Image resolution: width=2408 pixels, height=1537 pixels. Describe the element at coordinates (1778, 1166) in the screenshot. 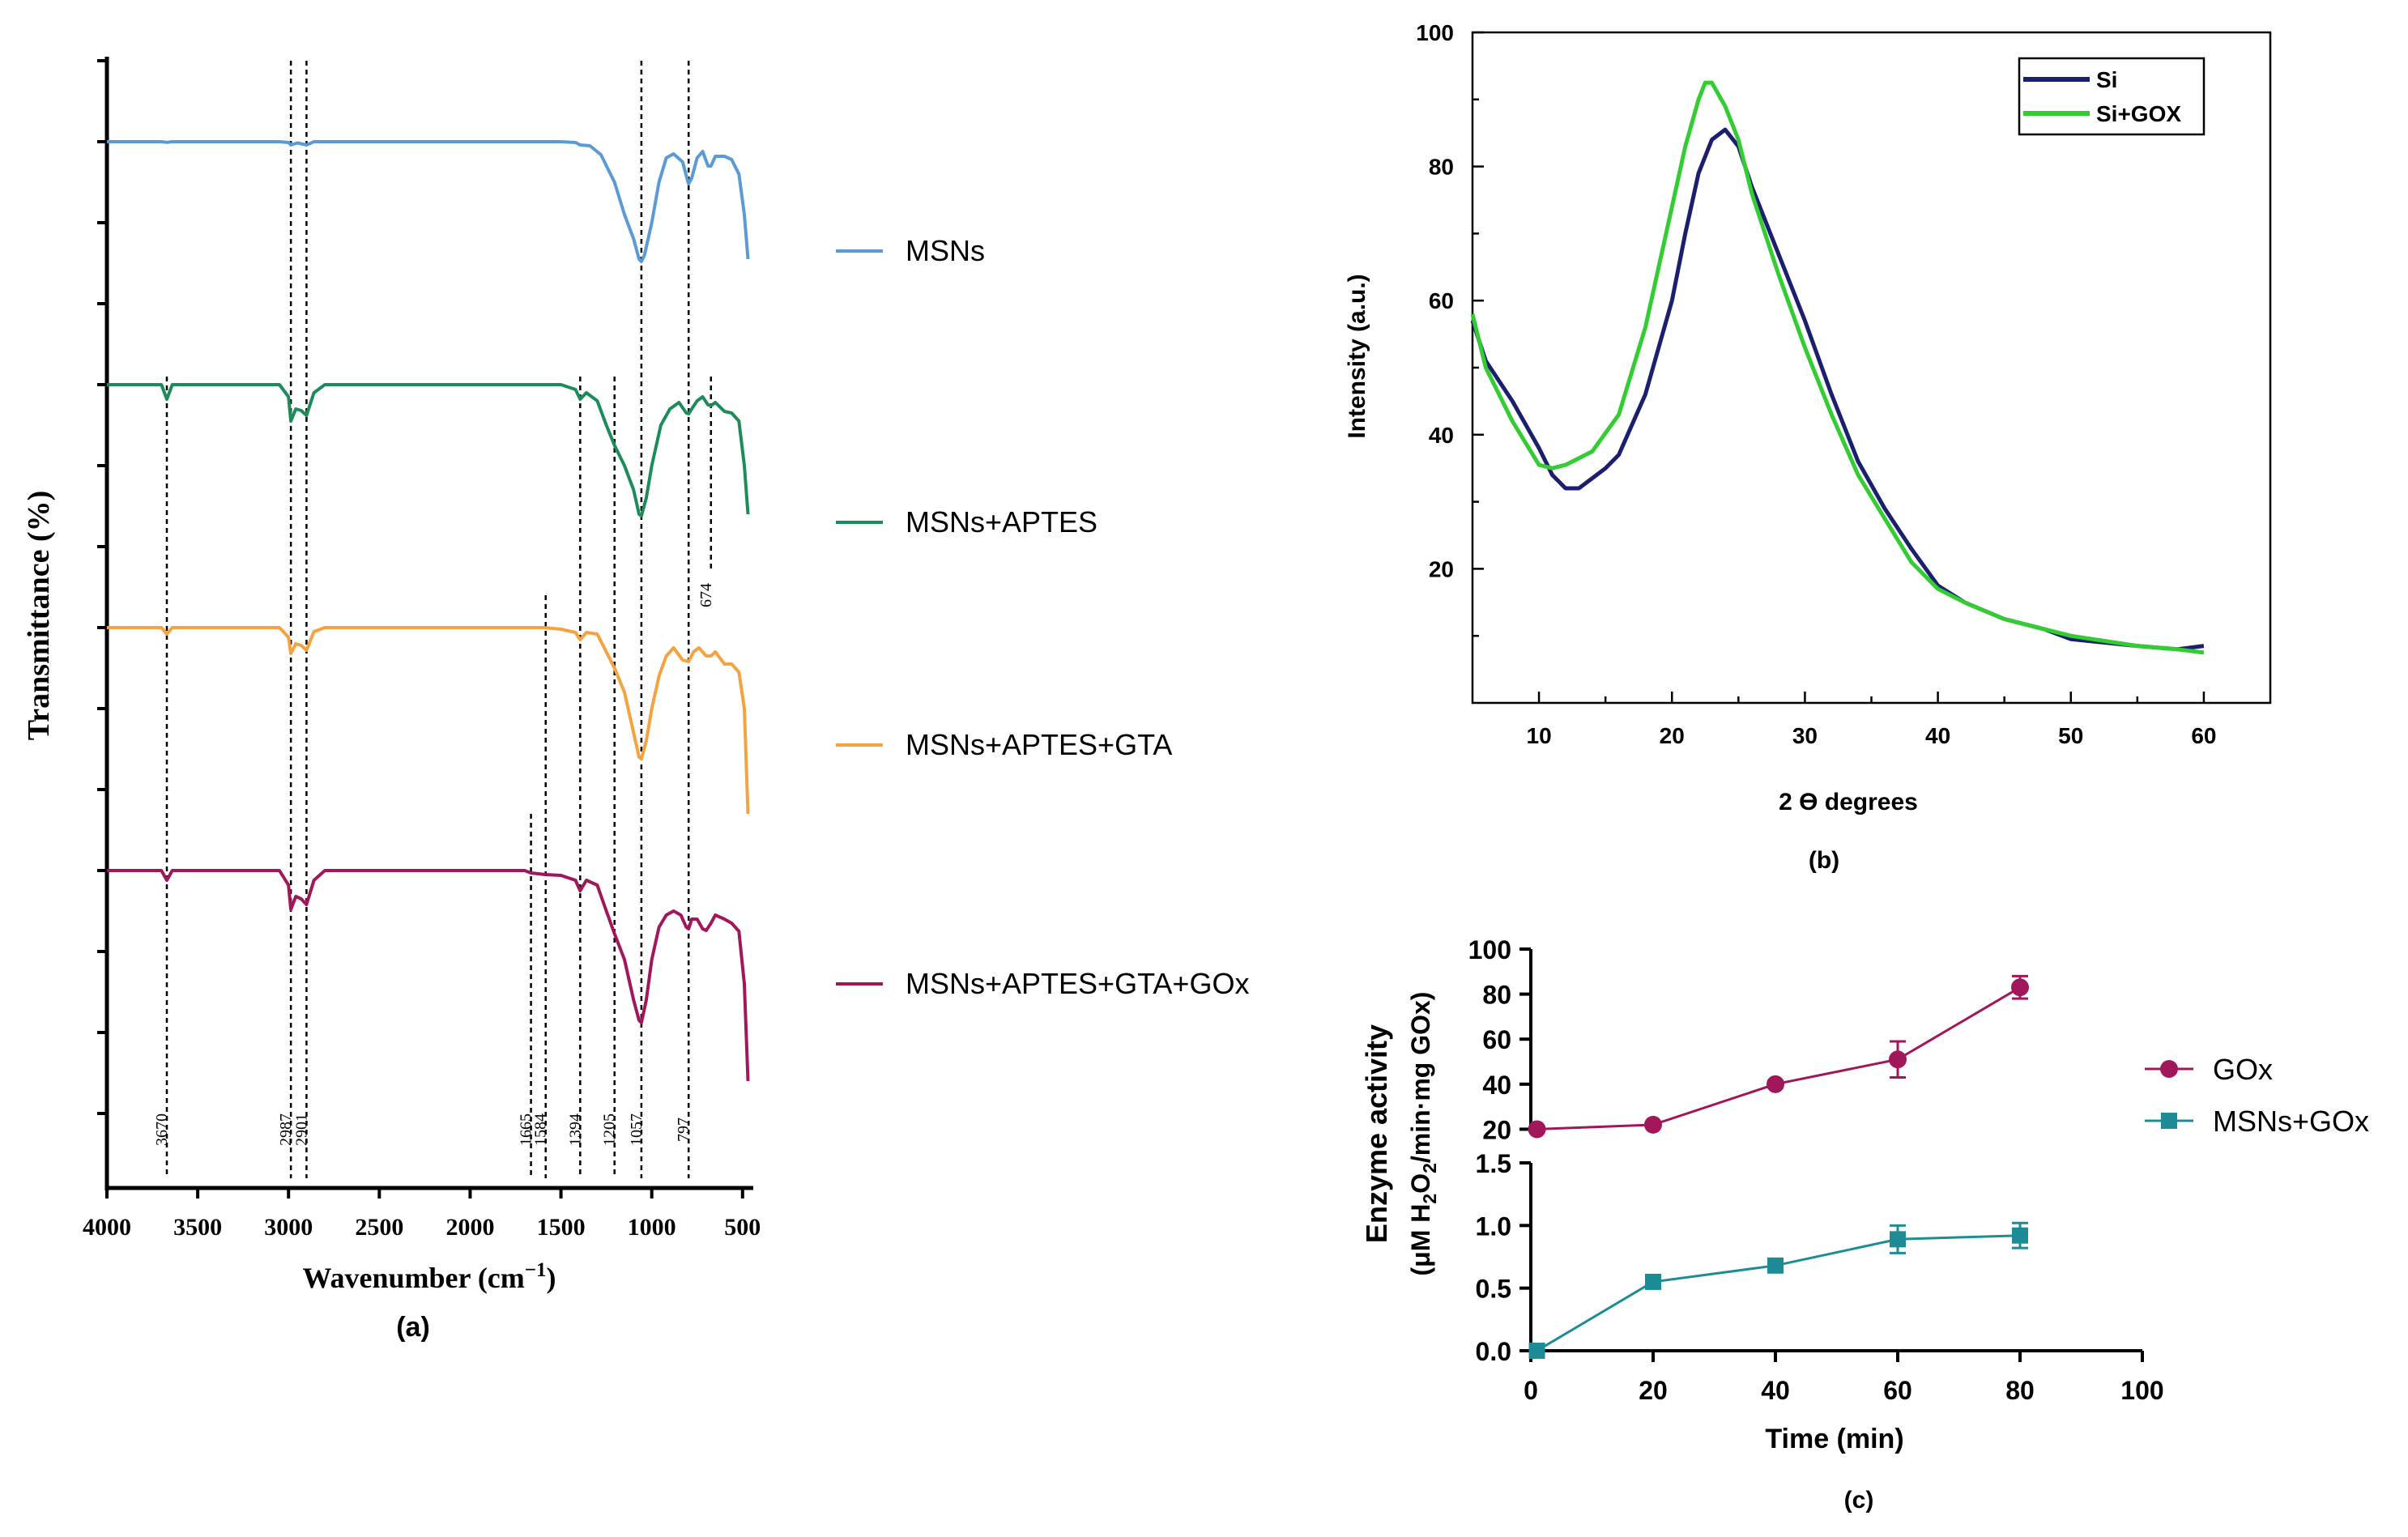

I see `panel-c-series` at that location.